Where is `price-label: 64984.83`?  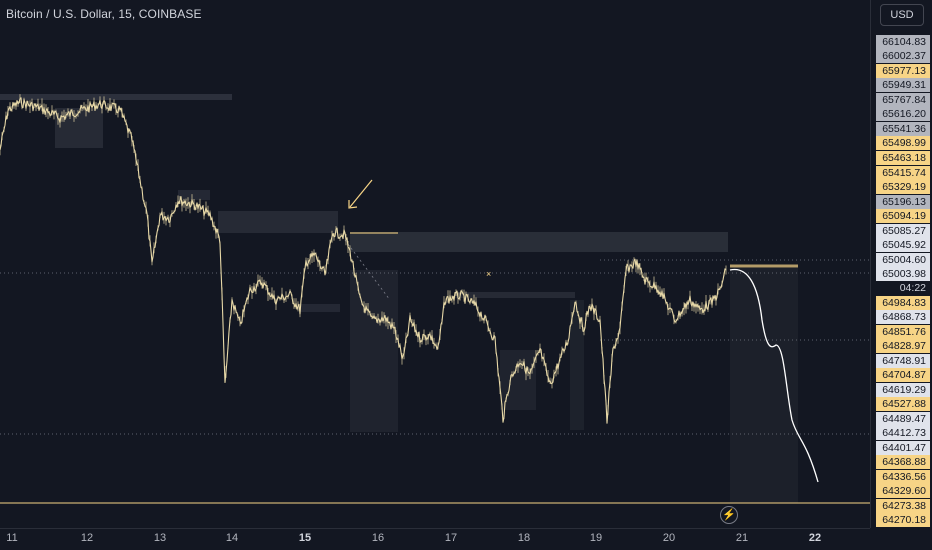 price-label: 64984.83 is located at coordinates (903, 303).